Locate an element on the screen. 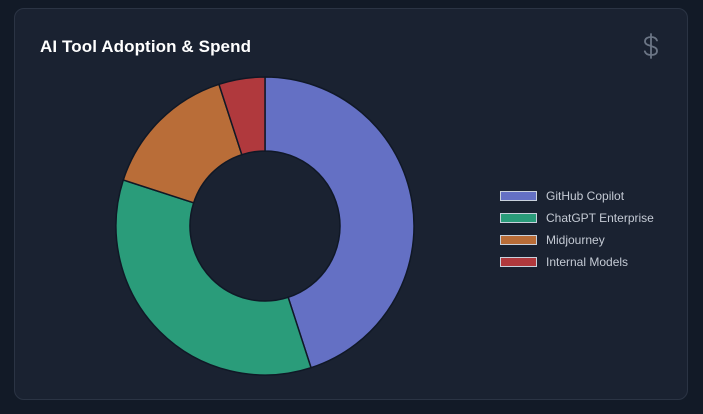 Image resolution: width=703 pixels, height=414 pixels. legend-item: GitHub Copilot is located at coordinates (577, 196).